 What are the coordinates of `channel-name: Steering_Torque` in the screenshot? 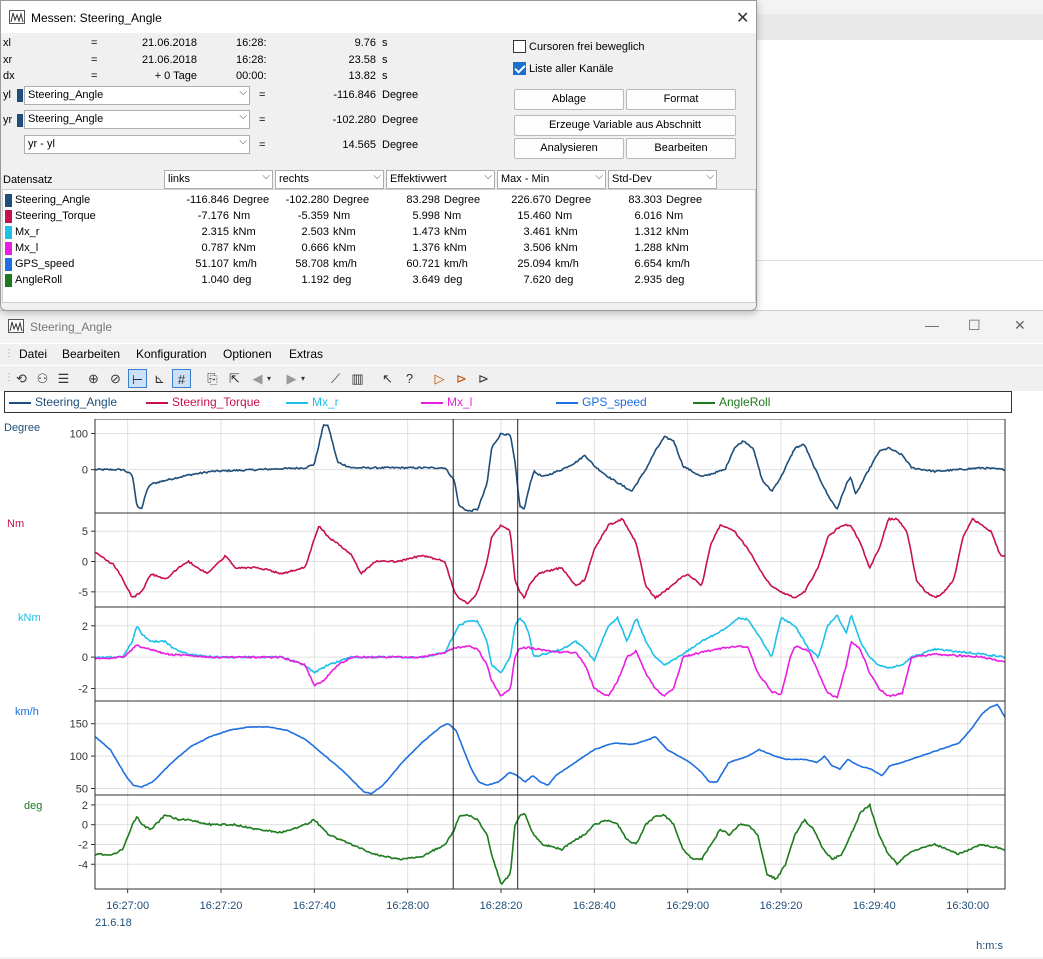 It's located at (55, 216).